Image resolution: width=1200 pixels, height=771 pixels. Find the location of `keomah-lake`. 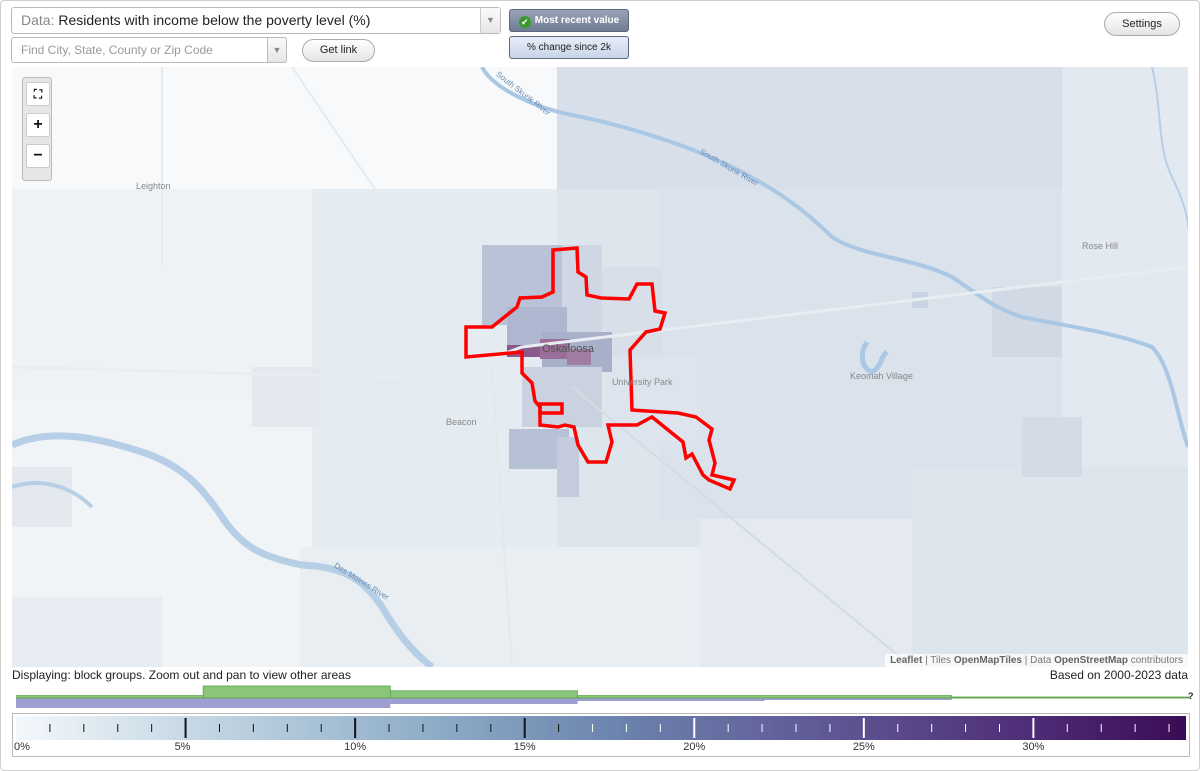

keomah-lake is located at coordinates (874, 357).